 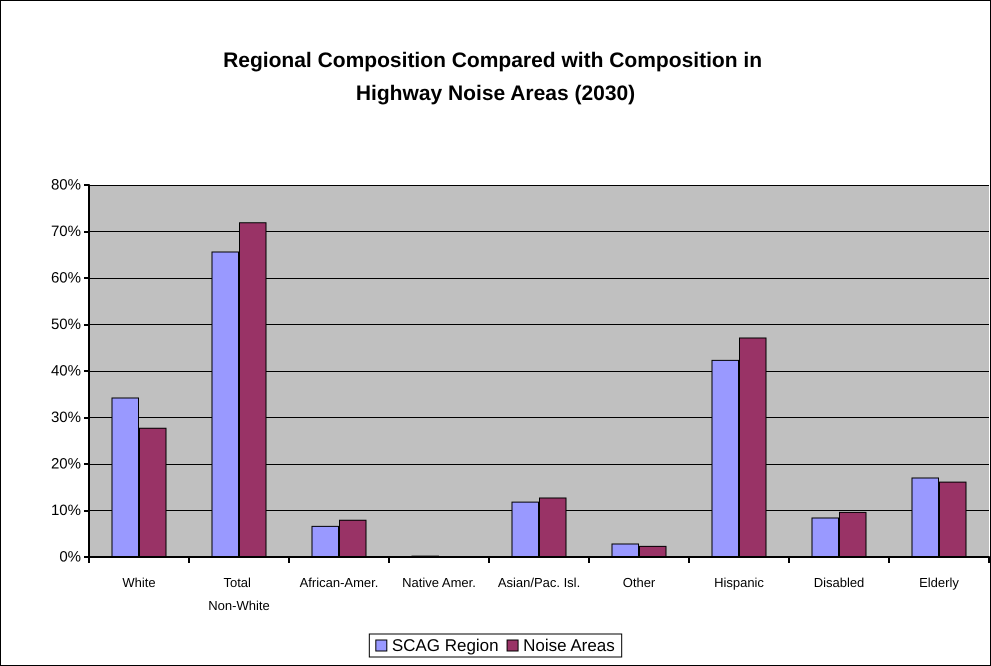 What do you see at coordinates (65, 510) in the screenshot?
I see `y-tick-label: 10%` at bounding box center [65, 510].